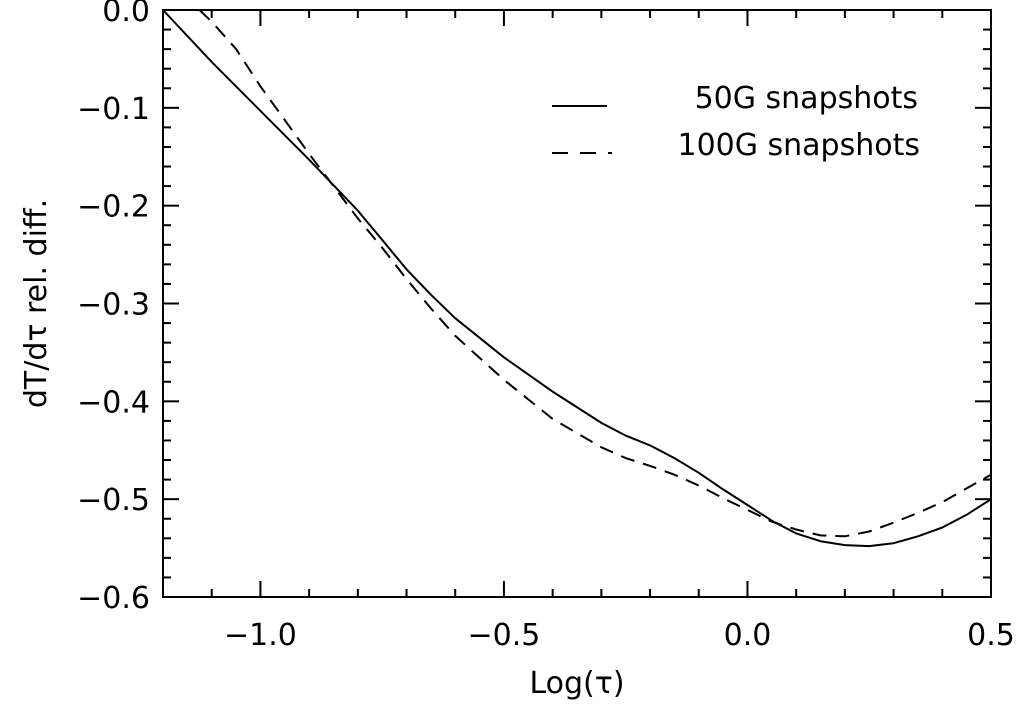  I want to click on y-tick-label: −0.3, so click(113, 305).